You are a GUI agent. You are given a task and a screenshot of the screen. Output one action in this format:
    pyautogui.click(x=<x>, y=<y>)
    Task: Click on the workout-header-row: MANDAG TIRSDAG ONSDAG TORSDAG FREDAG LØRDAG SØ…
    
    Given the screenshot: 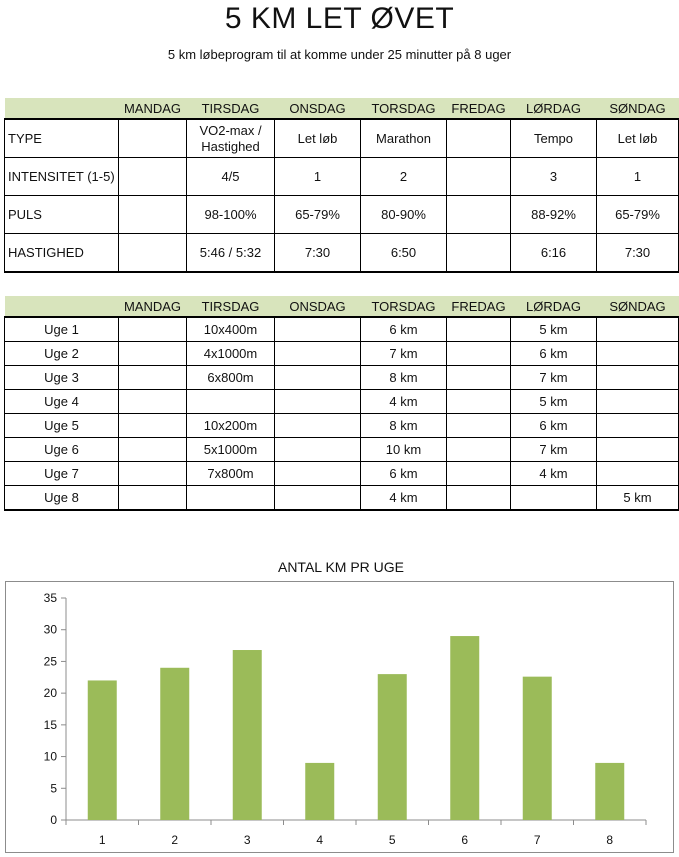 What is the action you would take?
    pyautogui.click(x=341, y=109)
    